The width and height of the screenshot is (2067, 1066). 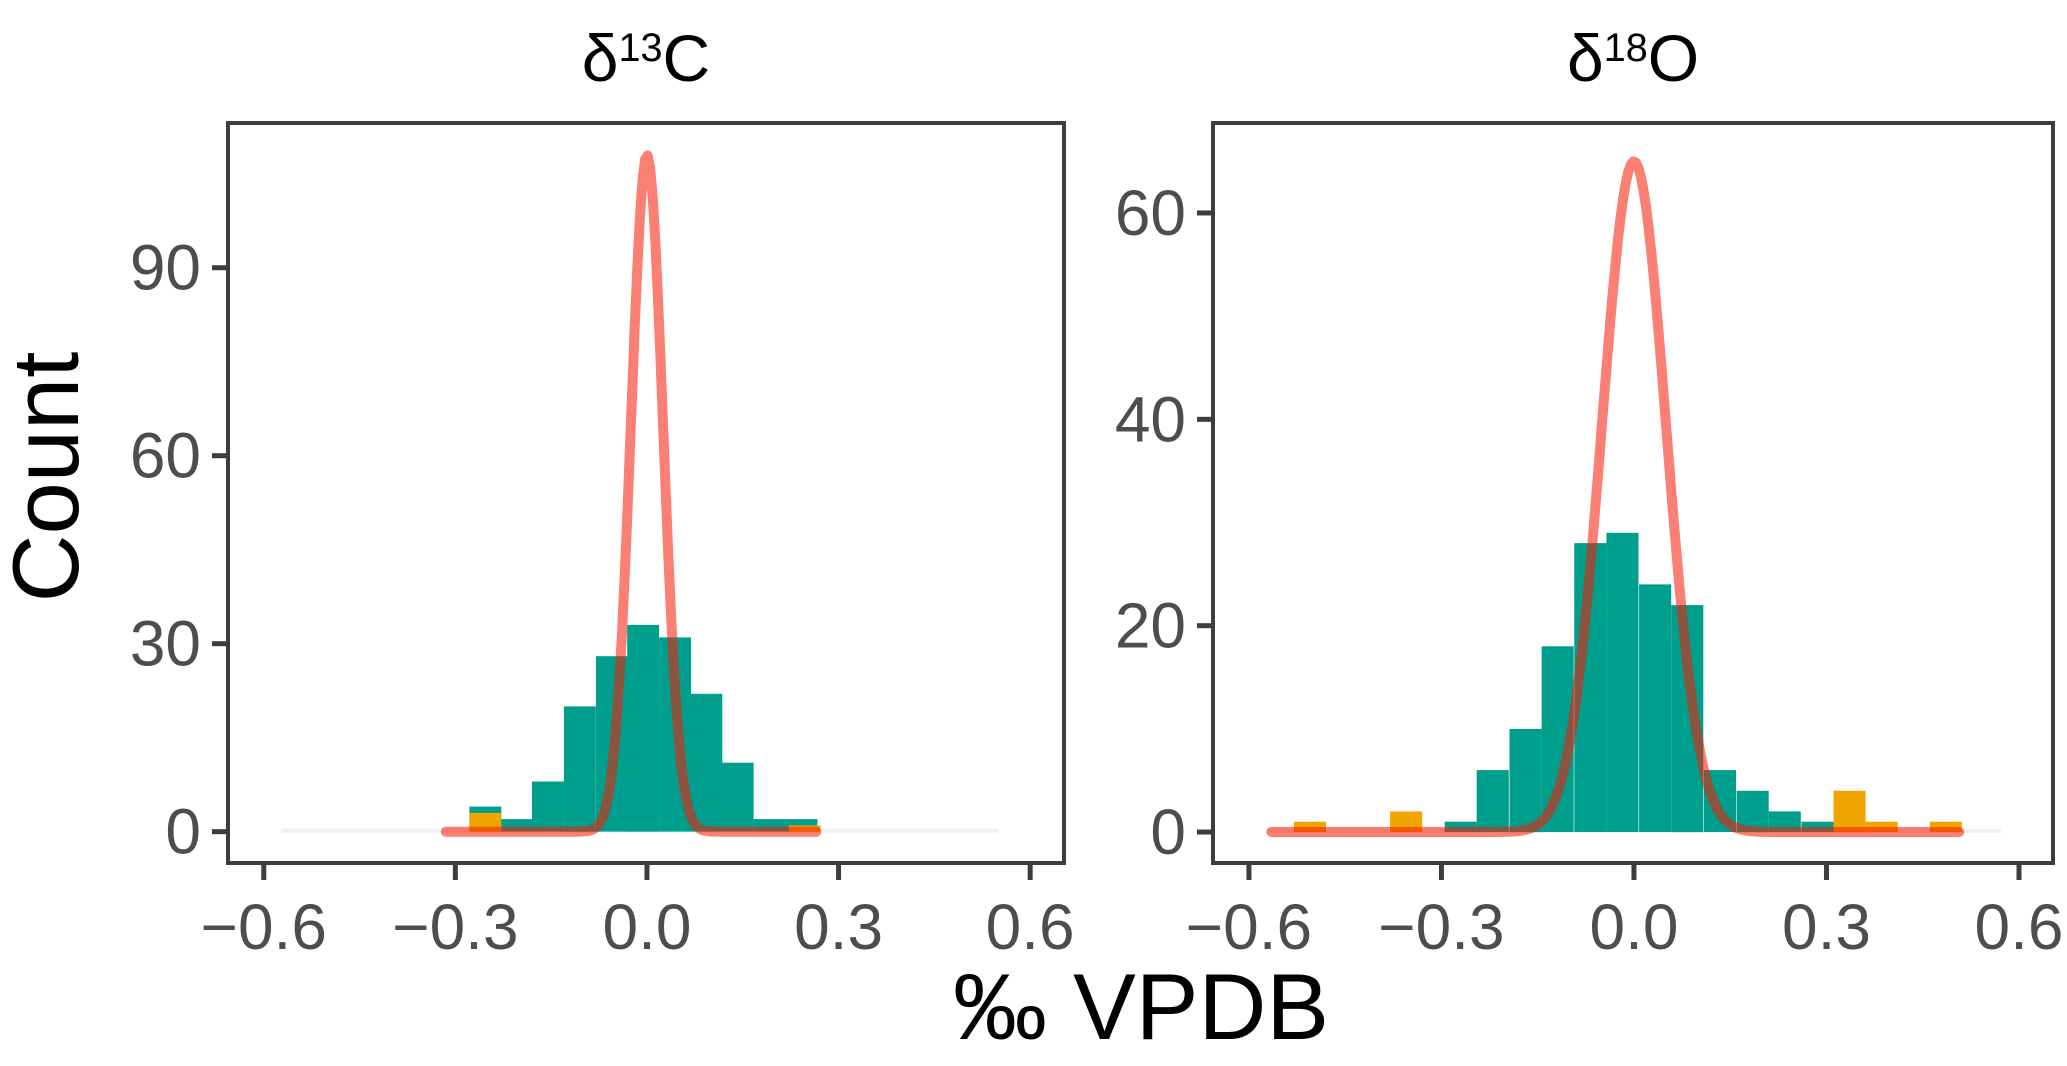 I want to click on x-axis-title: ‰ VPDB, so click(x=1141, y=1006).